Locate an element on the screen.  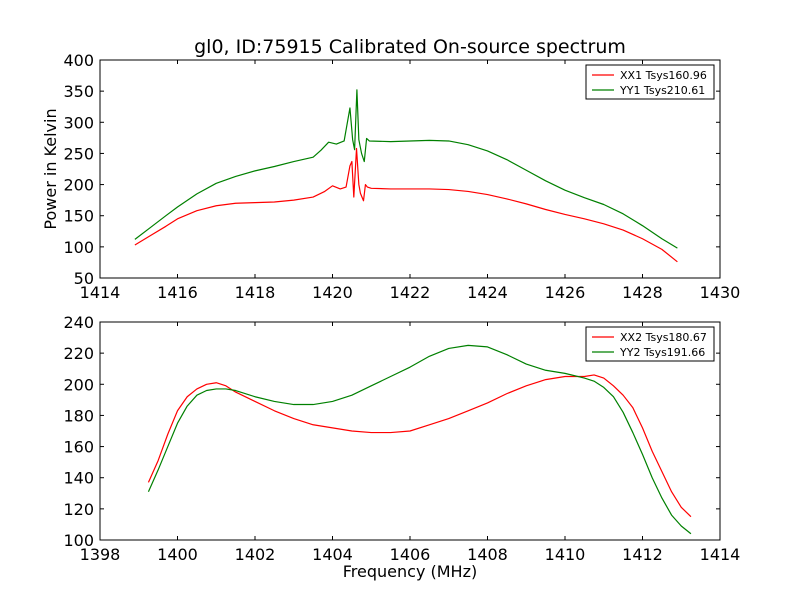
legend-label: XX1 Tsys160.96 is located at coordinates (663, 75).